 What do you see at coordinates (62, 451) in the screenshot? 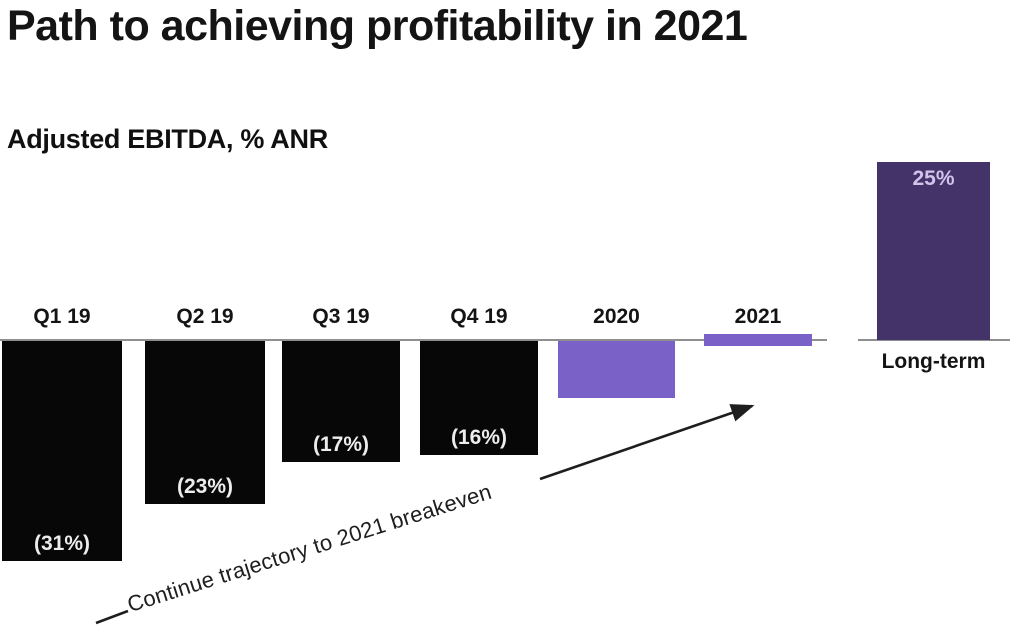
I see `bar-q1-19: (31%)` at bounding box center [62, 451].